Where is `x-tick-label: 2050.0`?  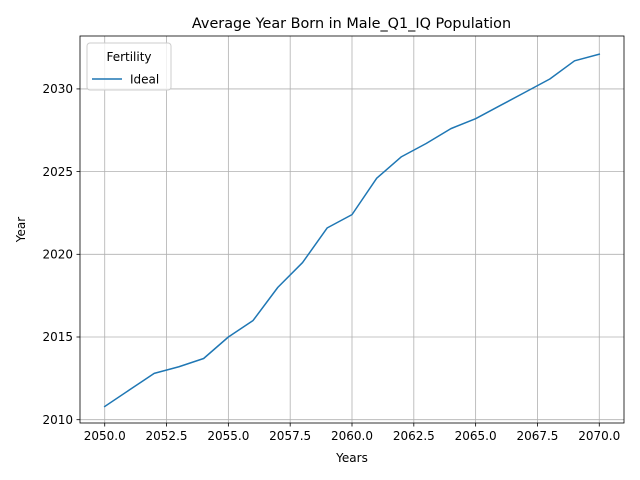 x-tick-label: 2050.0 is located at coordinates (105, 436).